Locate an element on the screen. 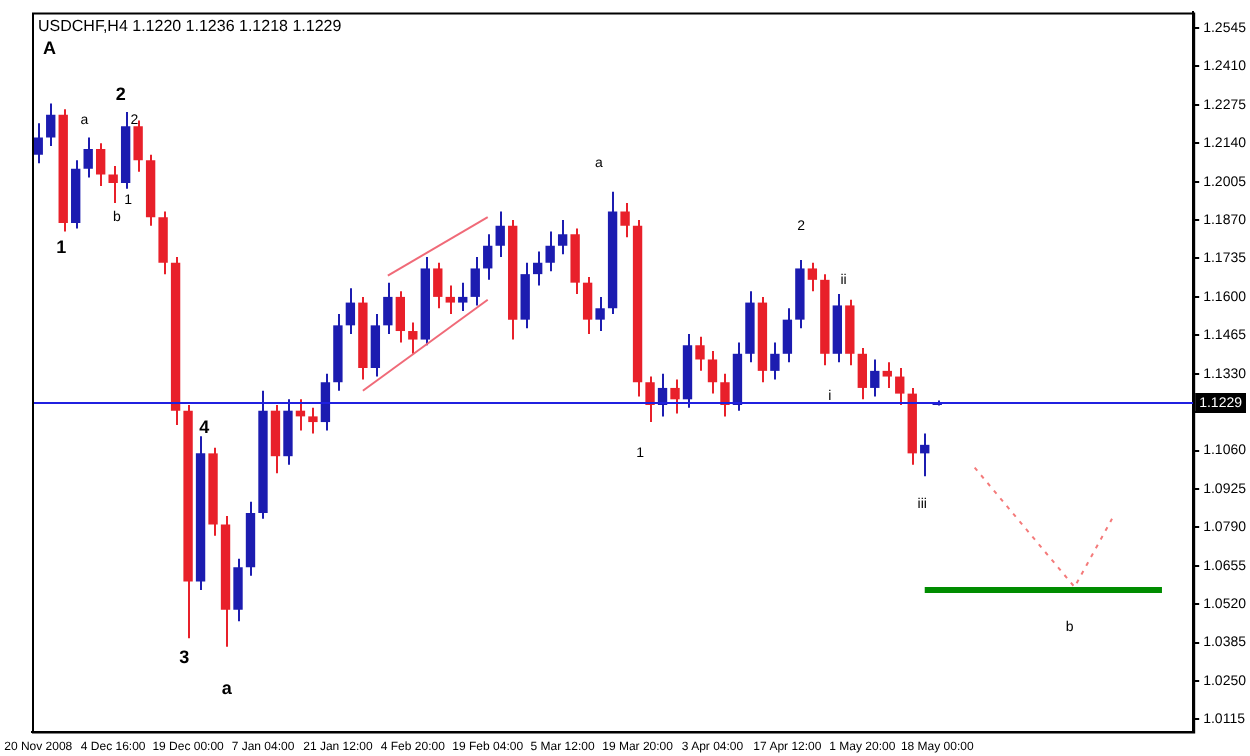 The width and height of the screenshot is (1250, 756). annotation: 3 is located at coordinates (184, 657).